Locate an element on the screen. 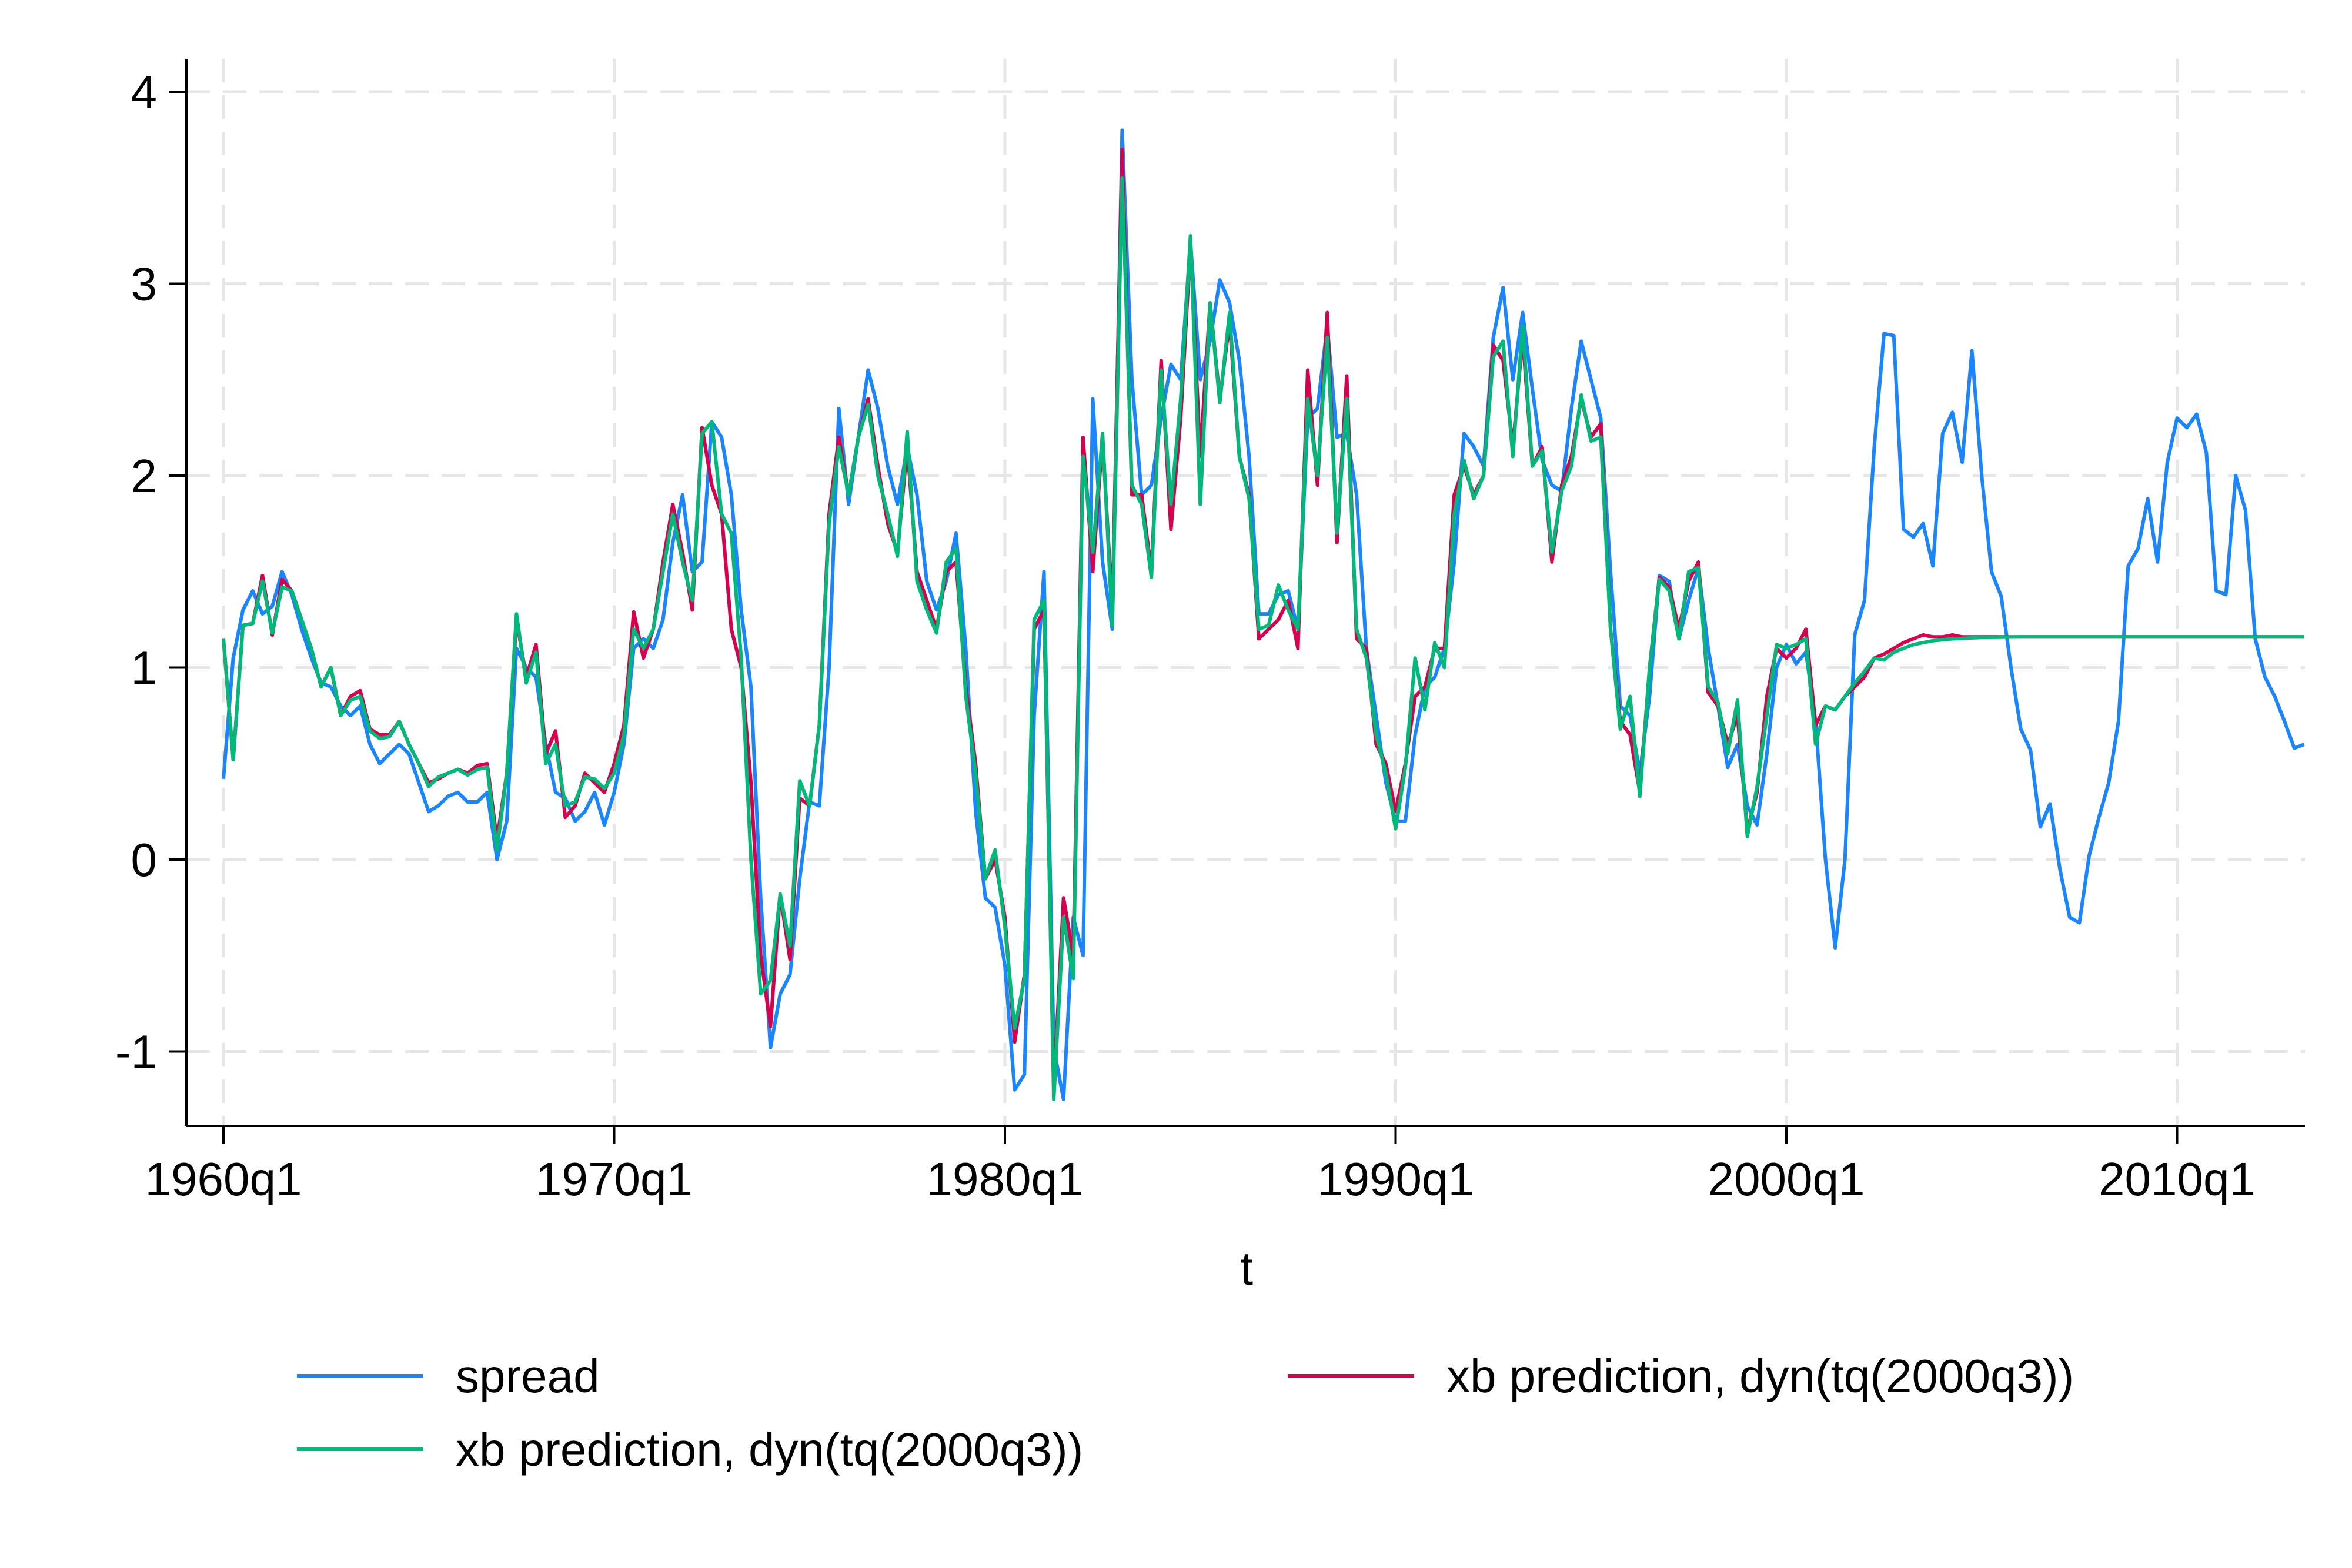 The image size is (2352, 1568). legend-item-xb-prediction-red: xb prediction, dyn(tq(2000q3)) is located at coordinates (1681, 1376).